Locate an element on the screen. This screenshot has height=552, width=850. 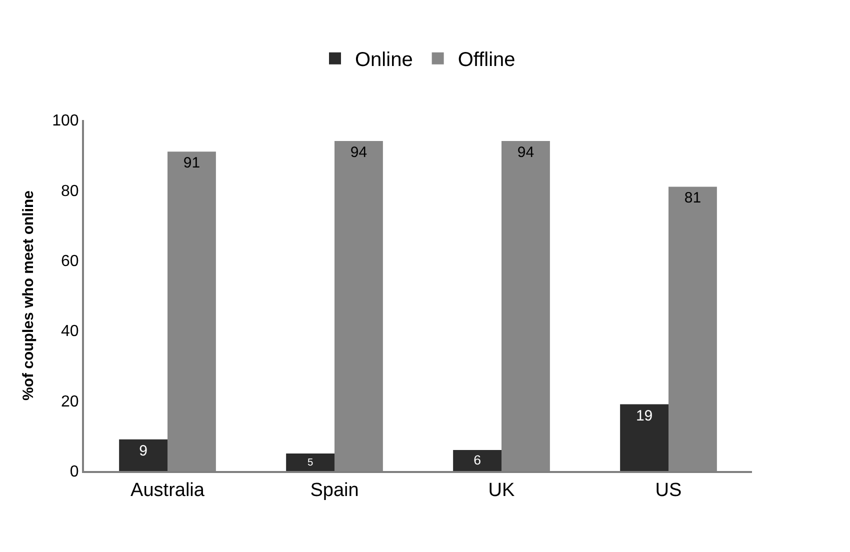
x-tick-label: UK is located at coordinates (502, 490).